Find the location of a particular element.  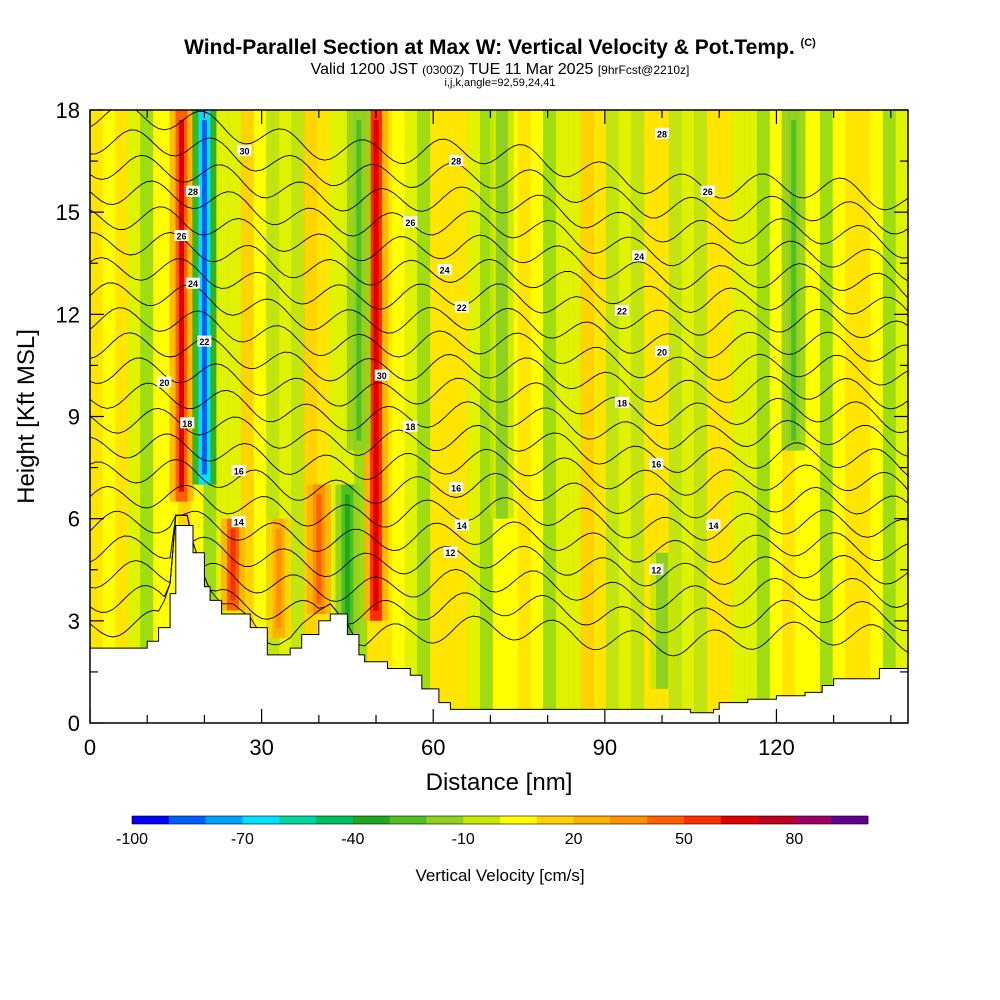

y-tick-label: 18 is located at coordinates (68, 110).